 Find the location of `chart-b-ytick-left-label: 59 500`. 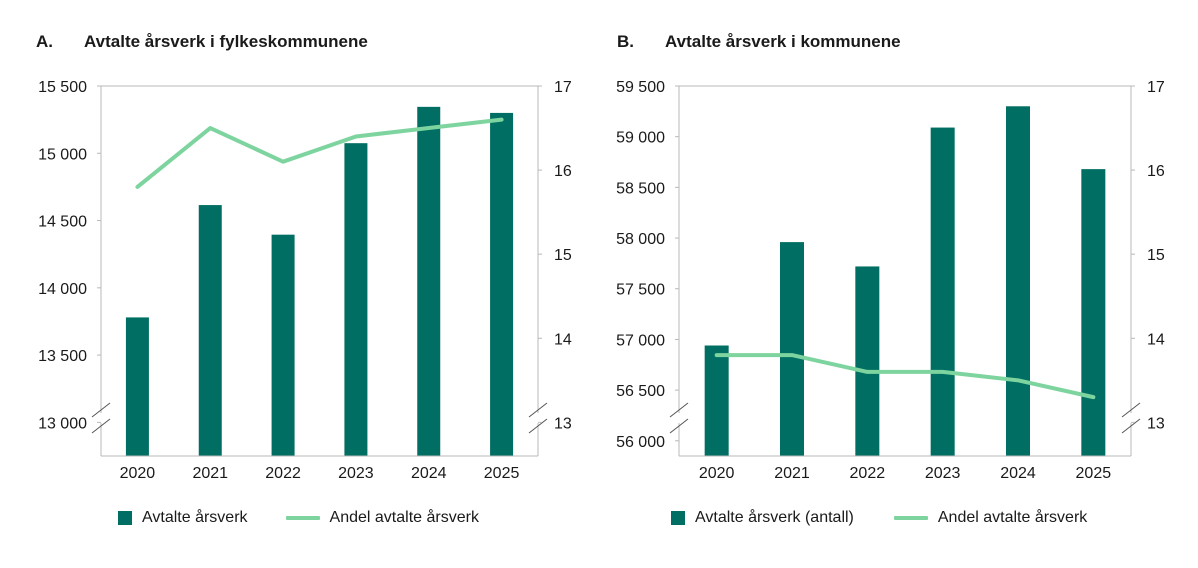

chart-b-ytick-left-label: 59 500 is located at coordinates (640, 87).